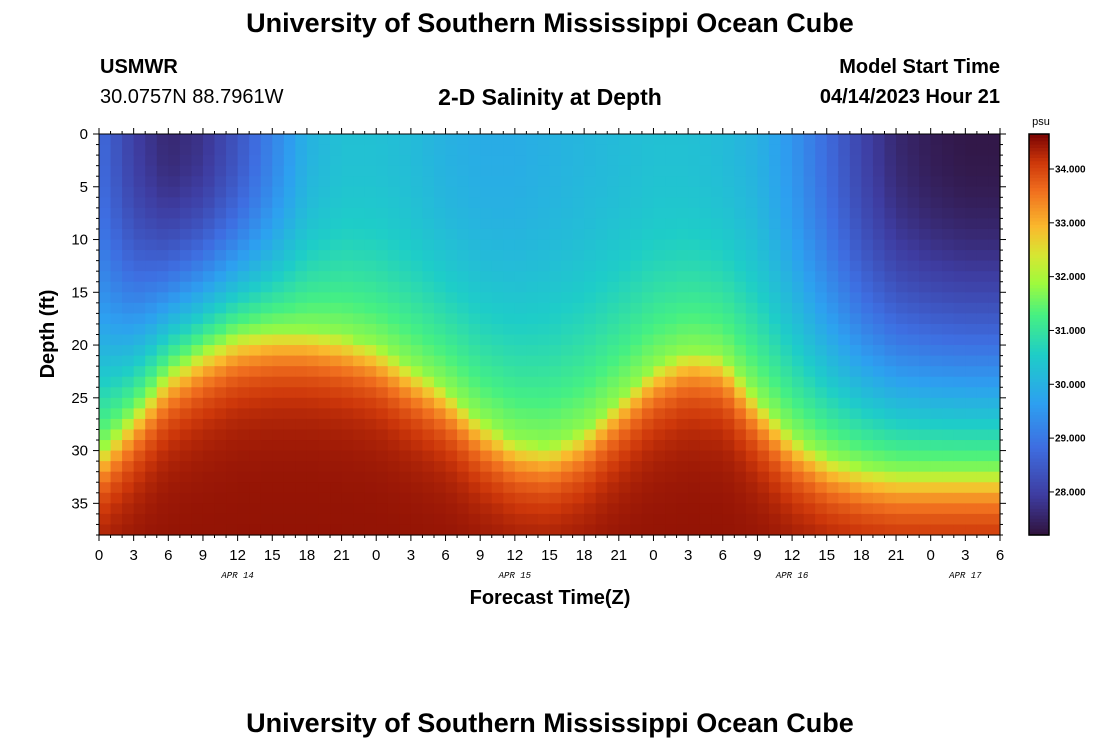  Describe the element at coordinates (1070, 385) in the screenshot. I see `colorbar-tick-label: 30.000` at that location.